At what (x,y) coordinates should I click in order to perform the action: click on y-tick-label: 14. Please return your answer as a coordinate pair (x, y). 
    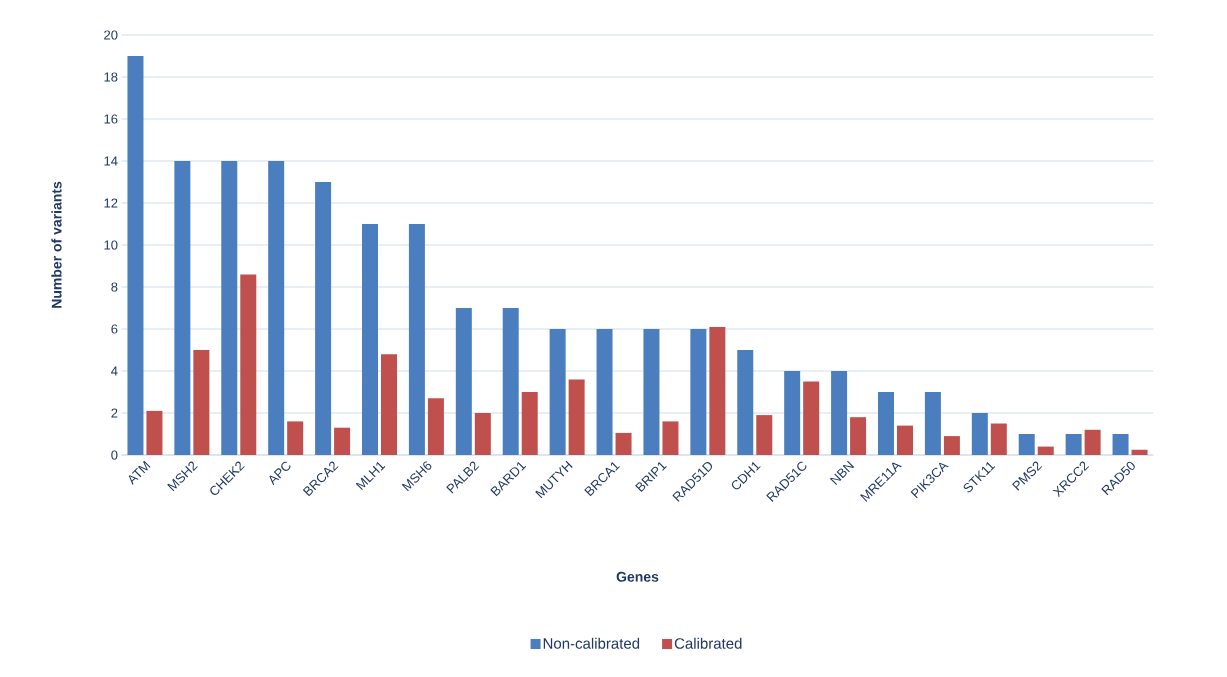
    Looking at the image, I should click on (111, 161).